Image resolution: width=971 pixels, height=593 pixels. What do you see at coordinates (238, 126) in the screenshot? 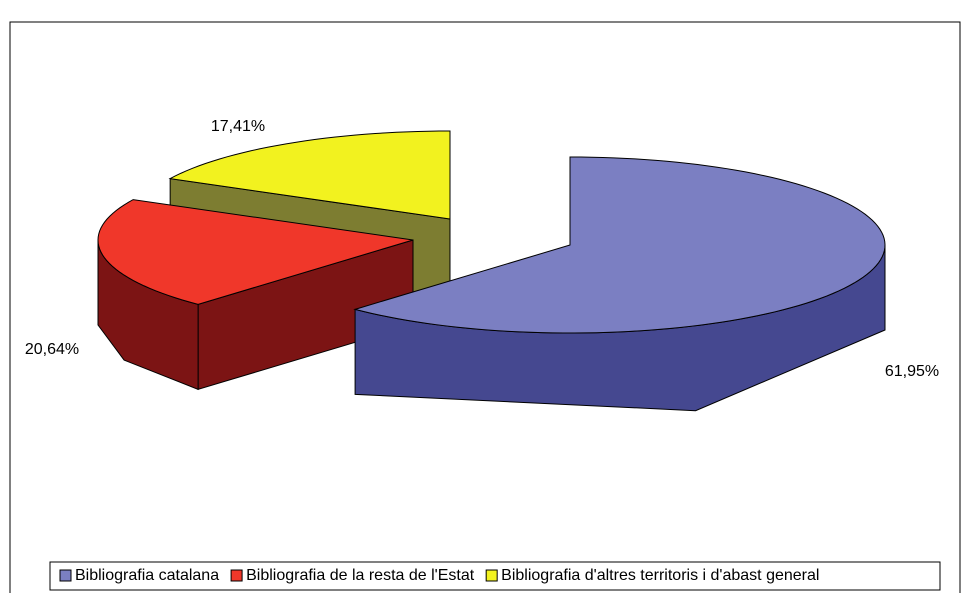
I see `data-label: 17,41%` at bounding box center [238, 126].